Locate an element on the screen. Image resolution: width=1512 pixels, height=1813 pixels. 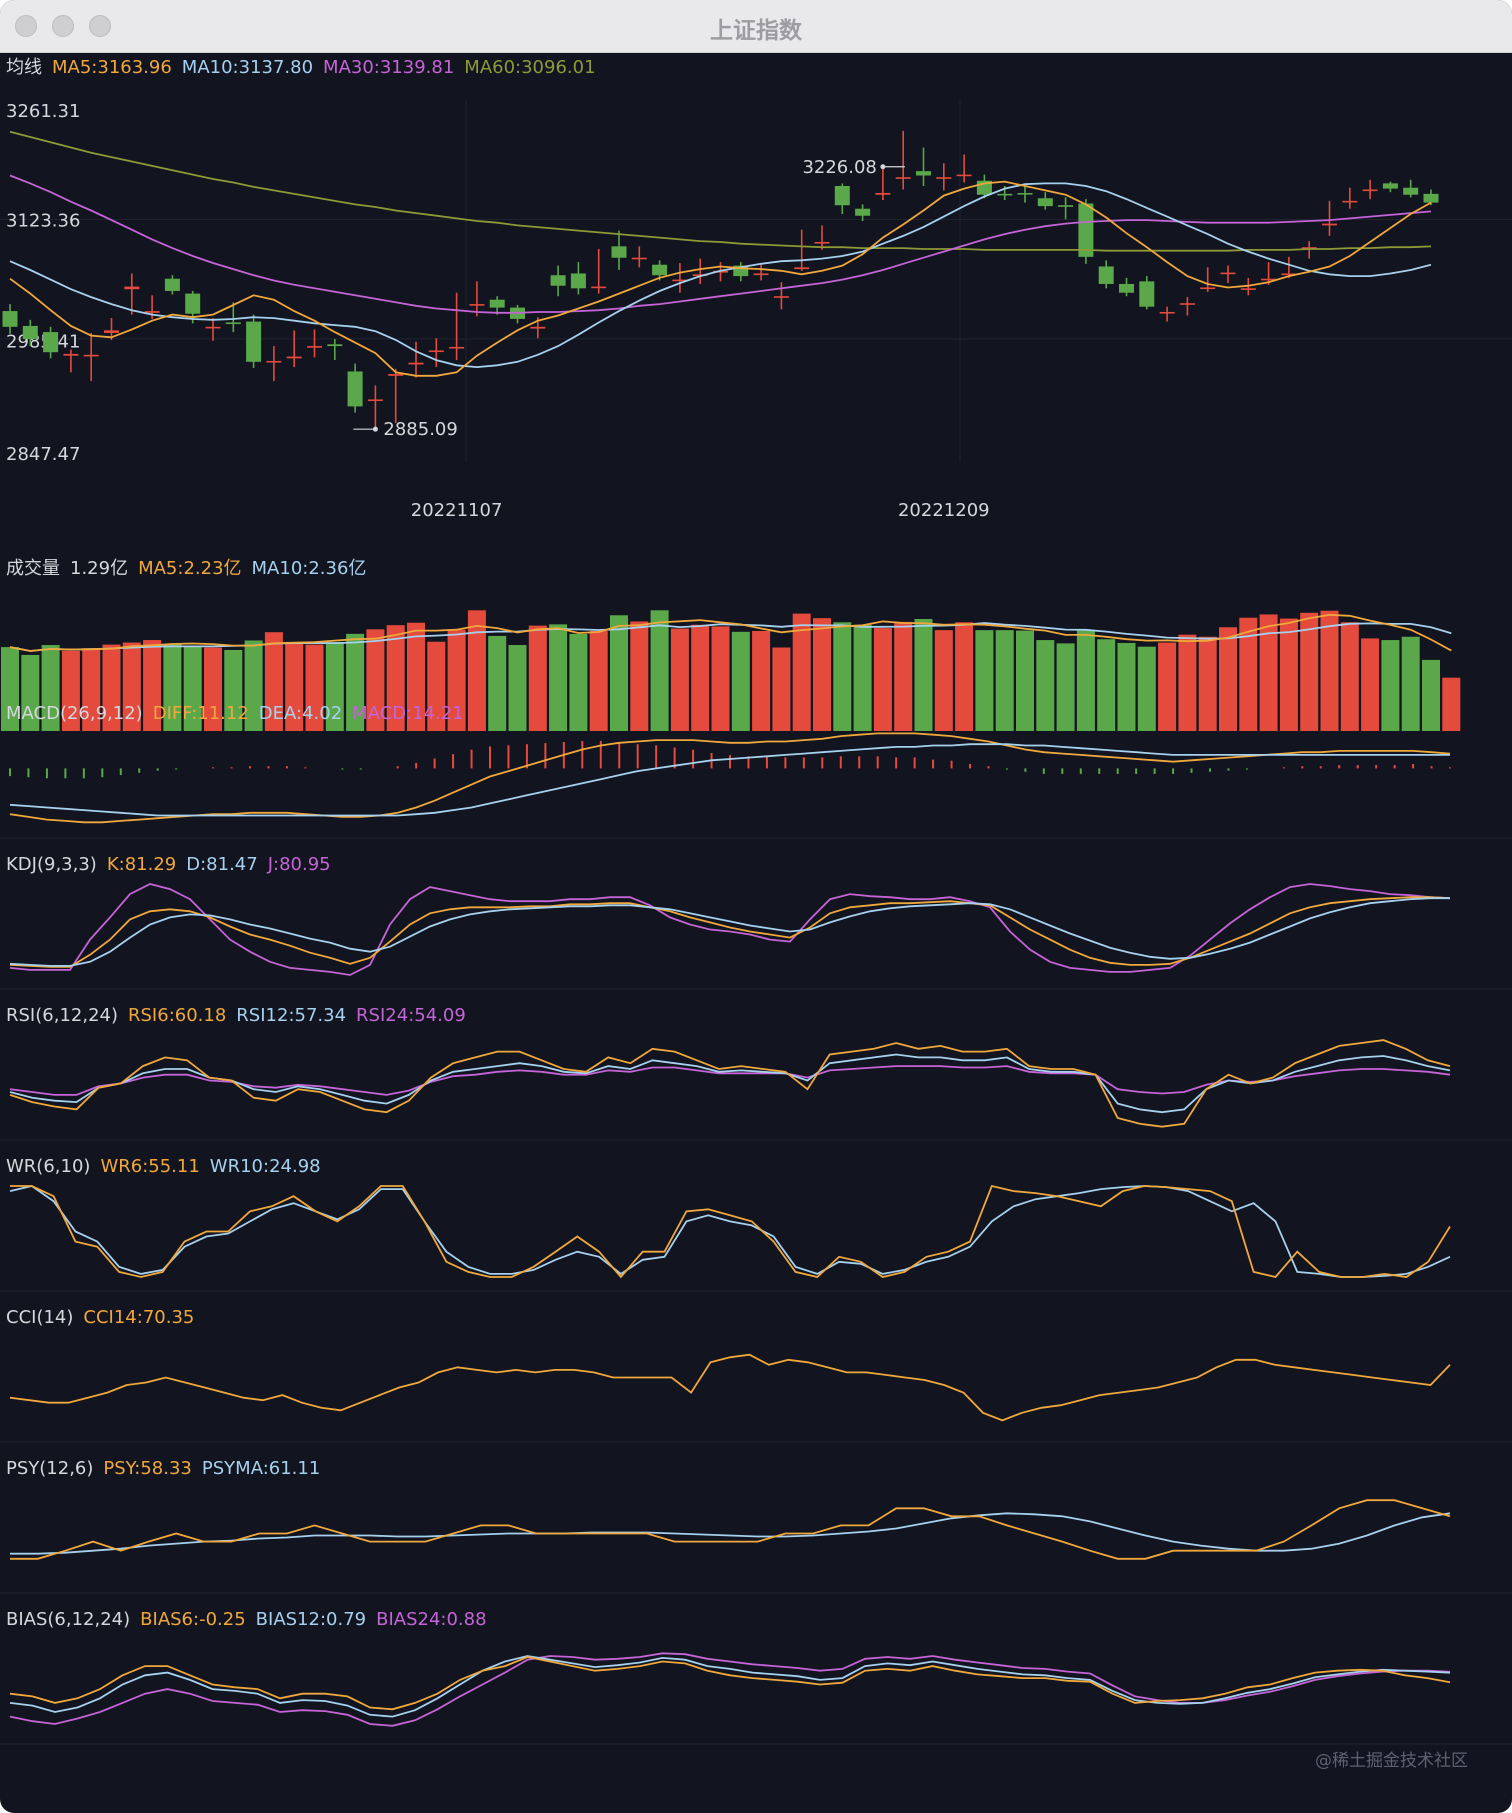
kdj-legend-3: J:80.95 is located at coordinates (299, 864).